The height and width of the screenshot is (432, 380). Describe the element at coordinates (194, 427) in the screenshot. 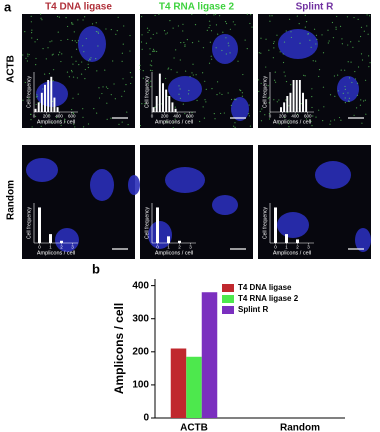

I see `x-tick-label: ACTB` at that location.